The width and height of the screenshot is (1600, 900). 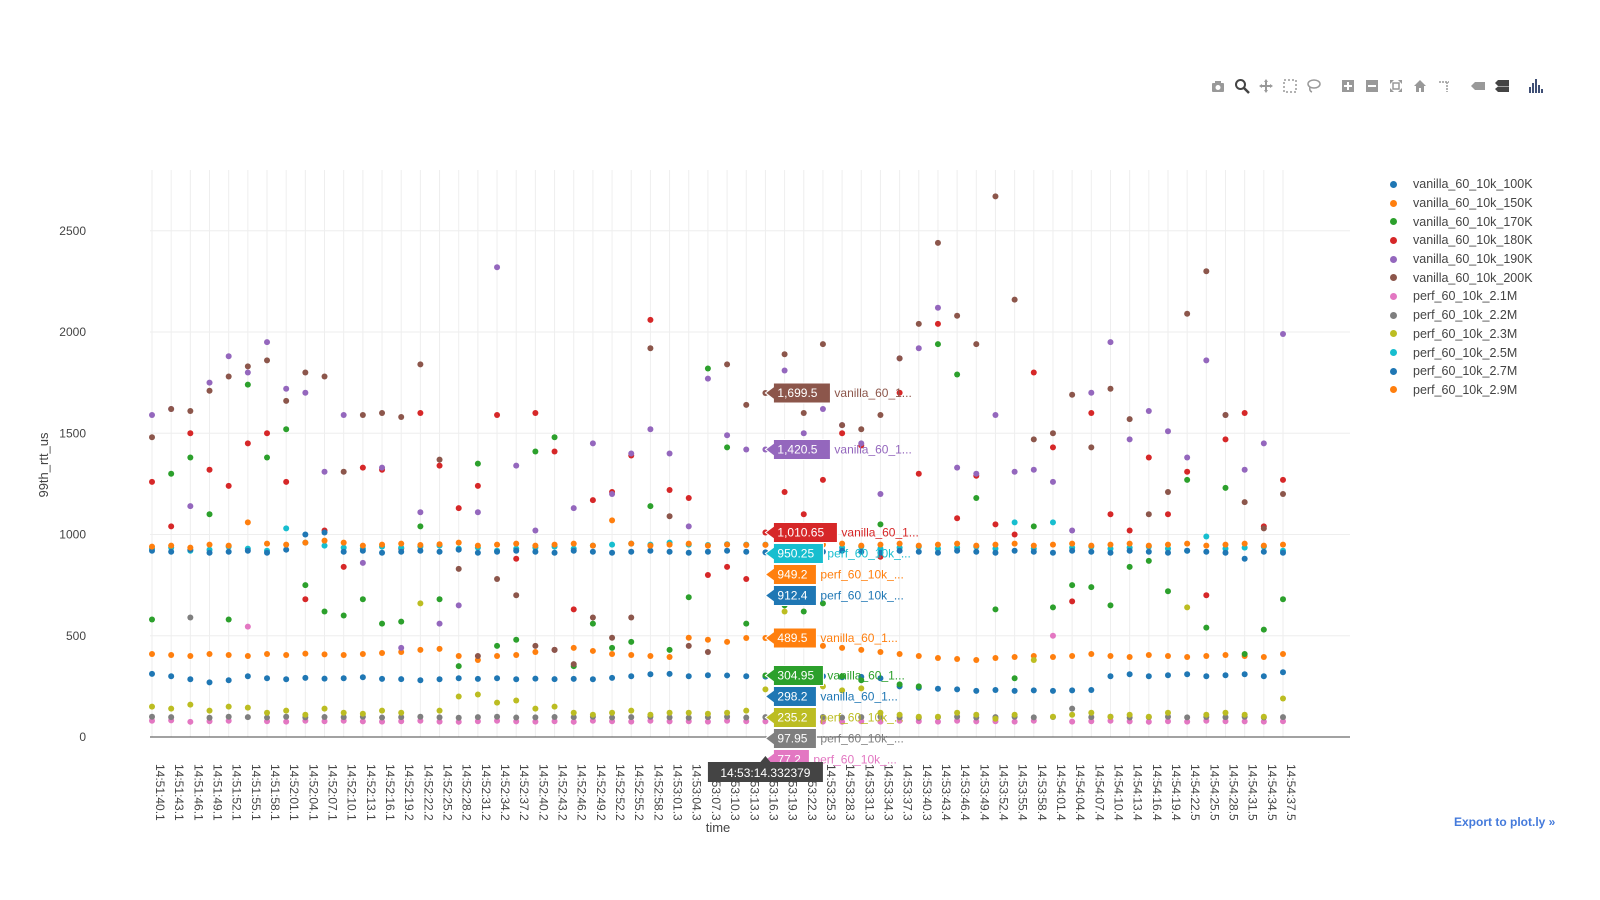 I want to click on zoom-out-button, so click(x=1372, y=86).